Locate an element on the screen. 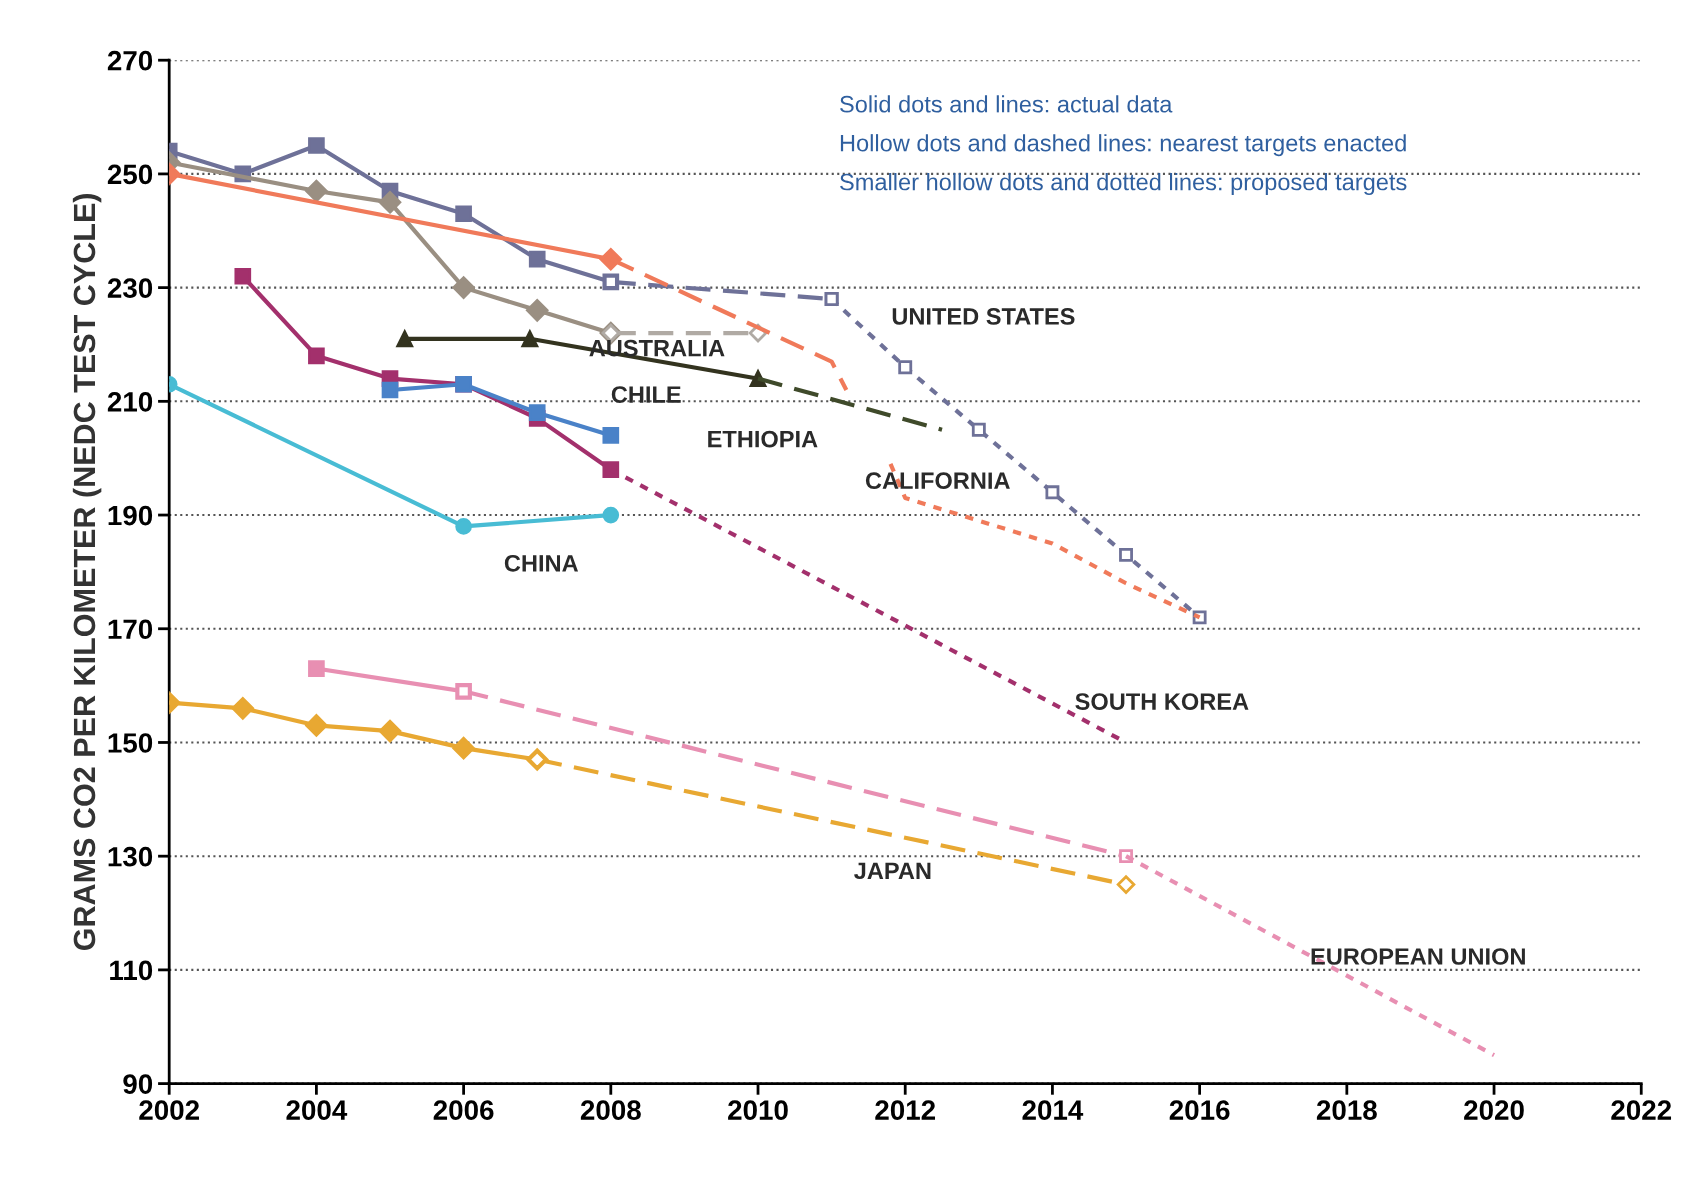  y-tick-label: 130 is located at coordinates (130, 856).